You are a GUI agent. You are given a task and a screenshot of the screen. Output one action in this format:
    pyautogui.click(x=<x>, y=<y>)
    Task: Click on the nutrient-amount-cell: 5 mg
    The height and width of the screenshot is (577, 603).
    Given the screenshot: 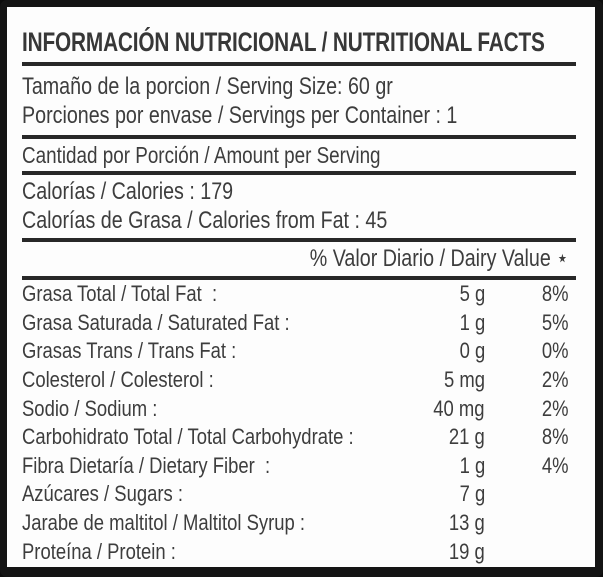 What is the action you would take?
    pyautogui.click(x=437, y=380)
    